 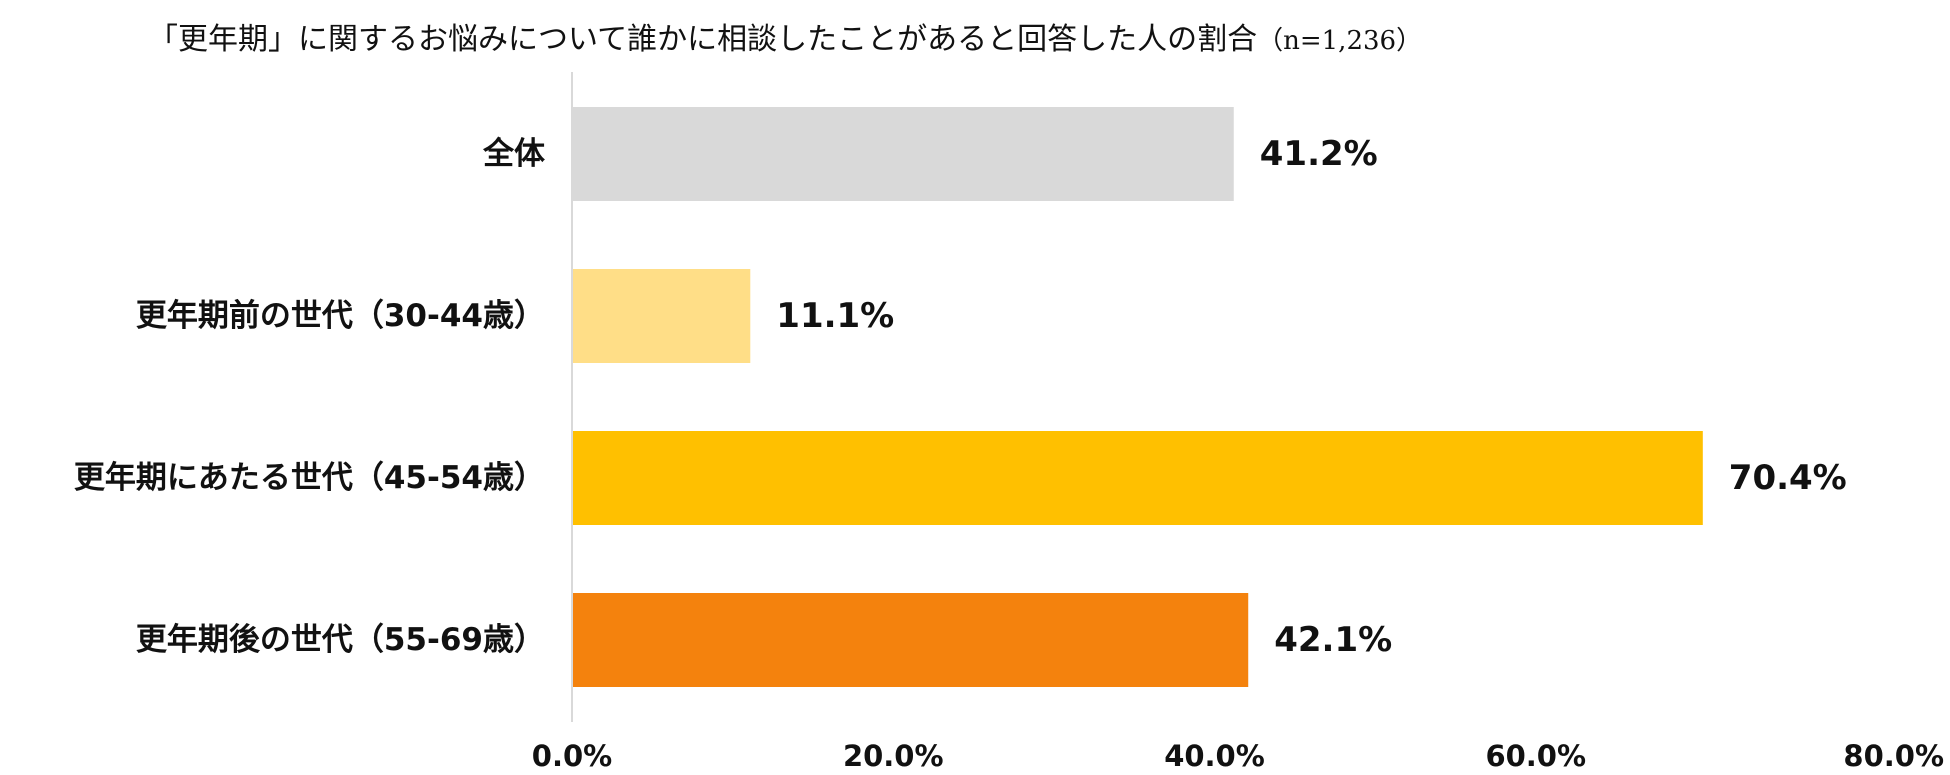 I want to click on value-label-1: 11.1%, so click(x=835, y=316).